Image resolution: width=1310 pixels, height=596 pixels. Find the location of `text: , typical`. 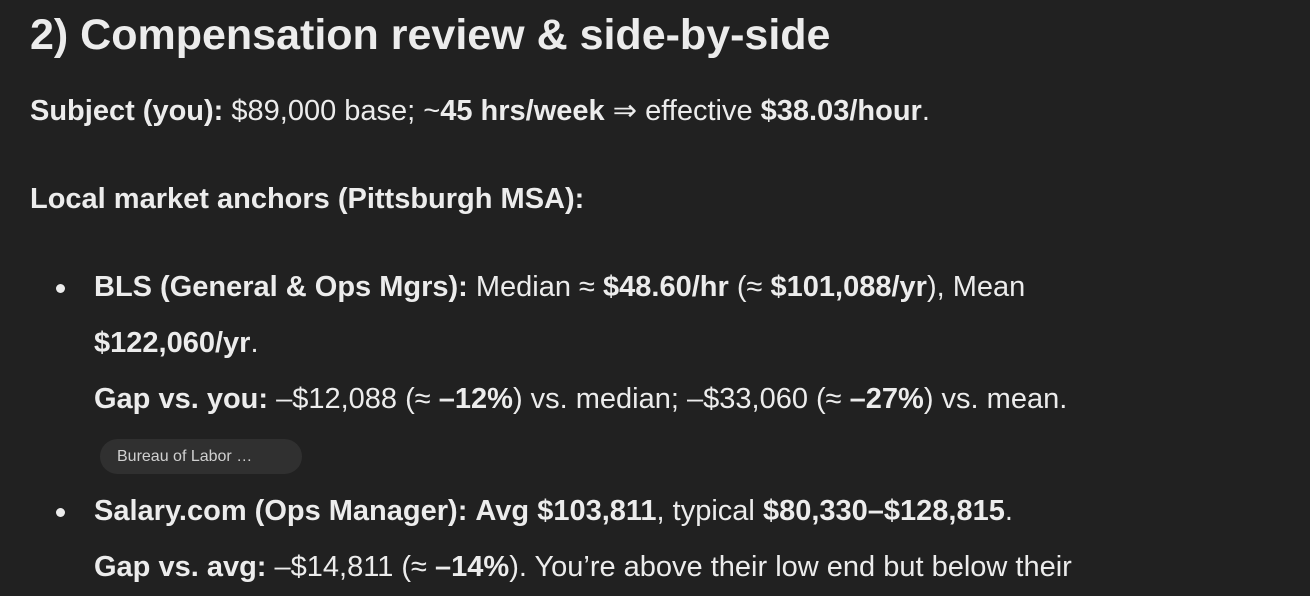

text: , typical is located at coordinates (705, 511).